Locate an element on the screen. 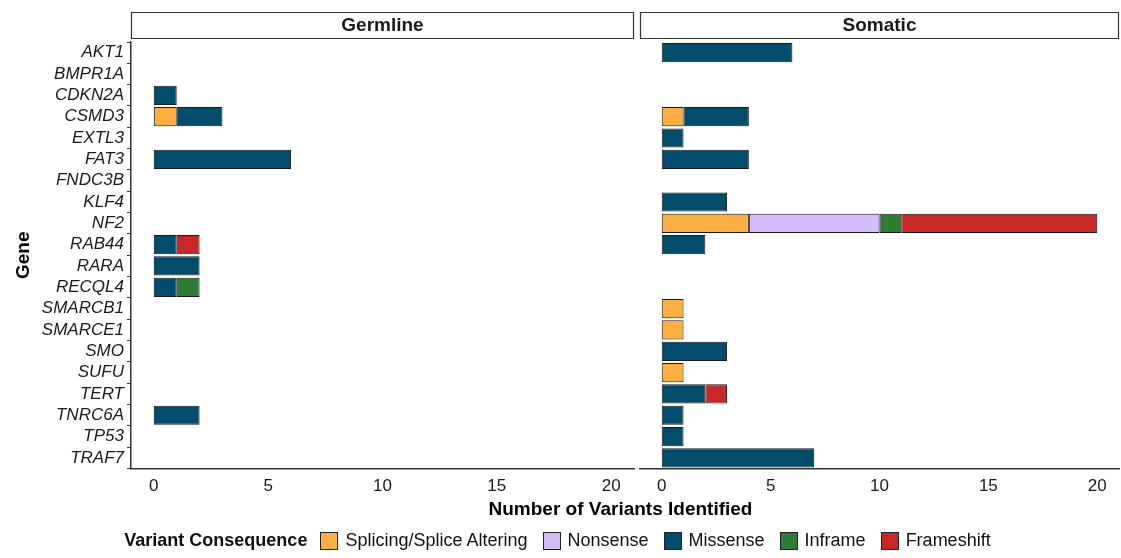  y-tick-label: TP53 is located at coordinates (104, 436).